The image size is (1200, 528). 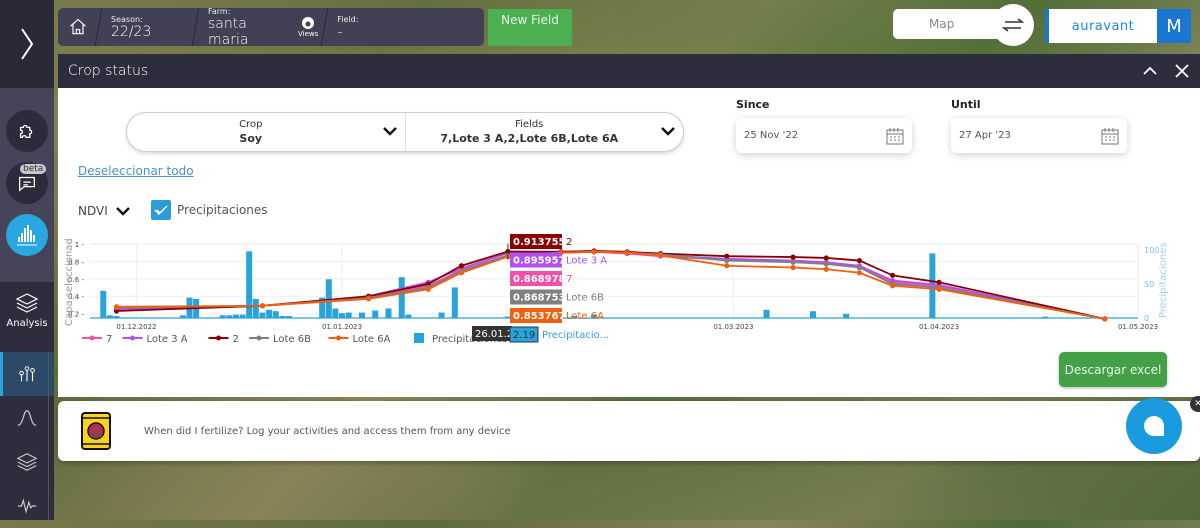 I want to click on sprouts-icon, so click(x=27, y=374).